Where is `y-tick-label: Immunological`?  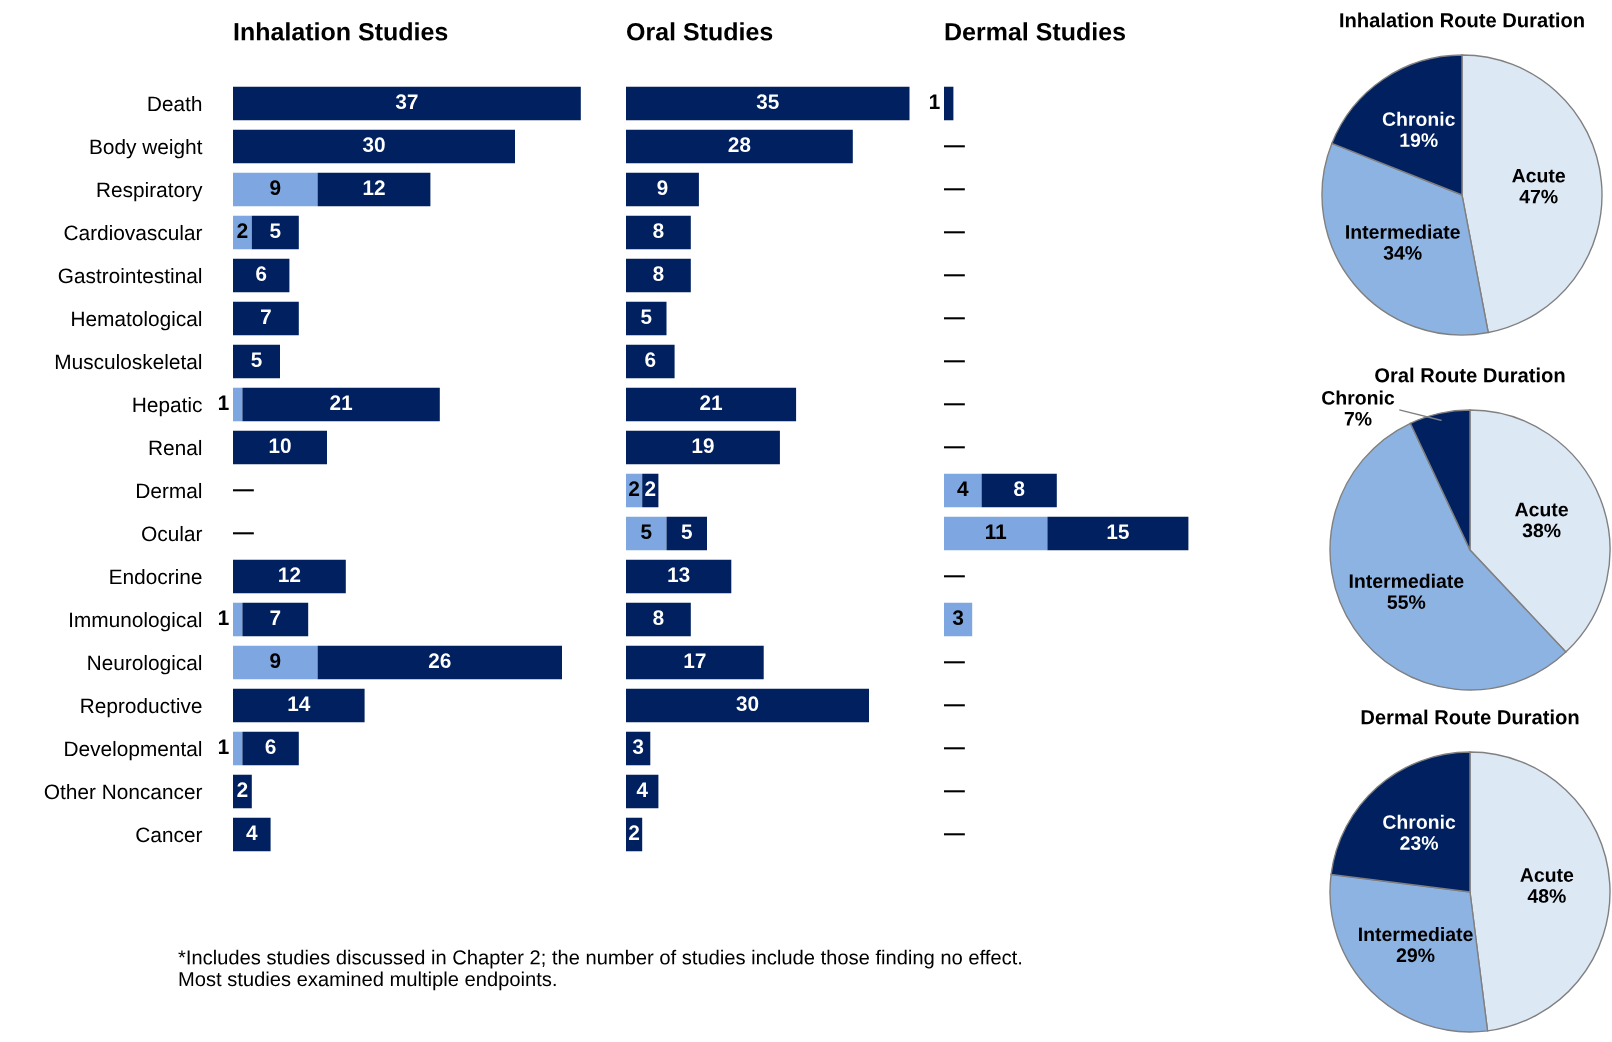
y-tick-label: Immunological is located at coordinates (136, 621).